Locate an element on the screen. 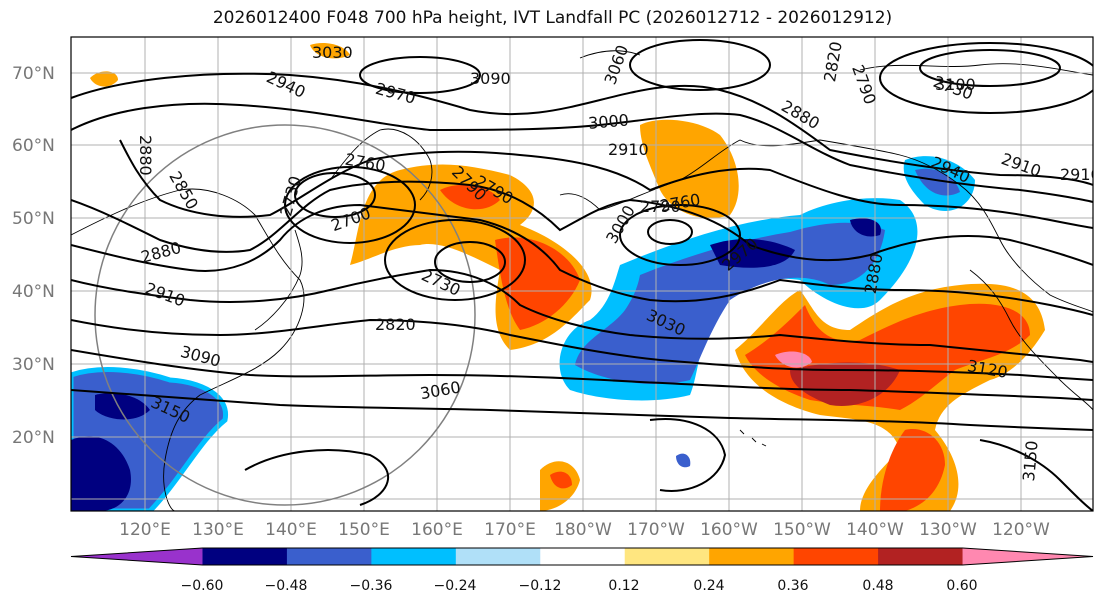 This screenshot has width=1105, height=604. lat-label: 60°N is located at coordinates (33, 146).